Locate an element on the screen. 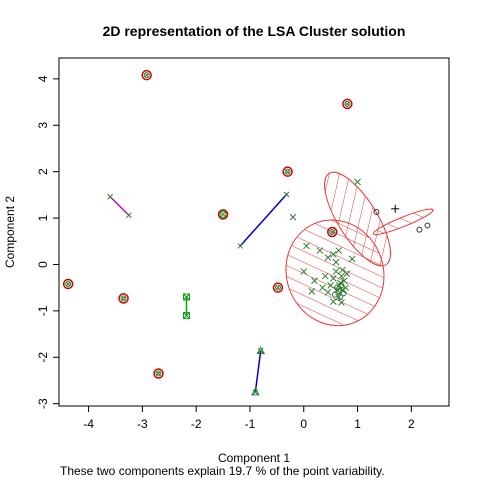  x-tick-label: -3 is located at coordinates (142, 424).